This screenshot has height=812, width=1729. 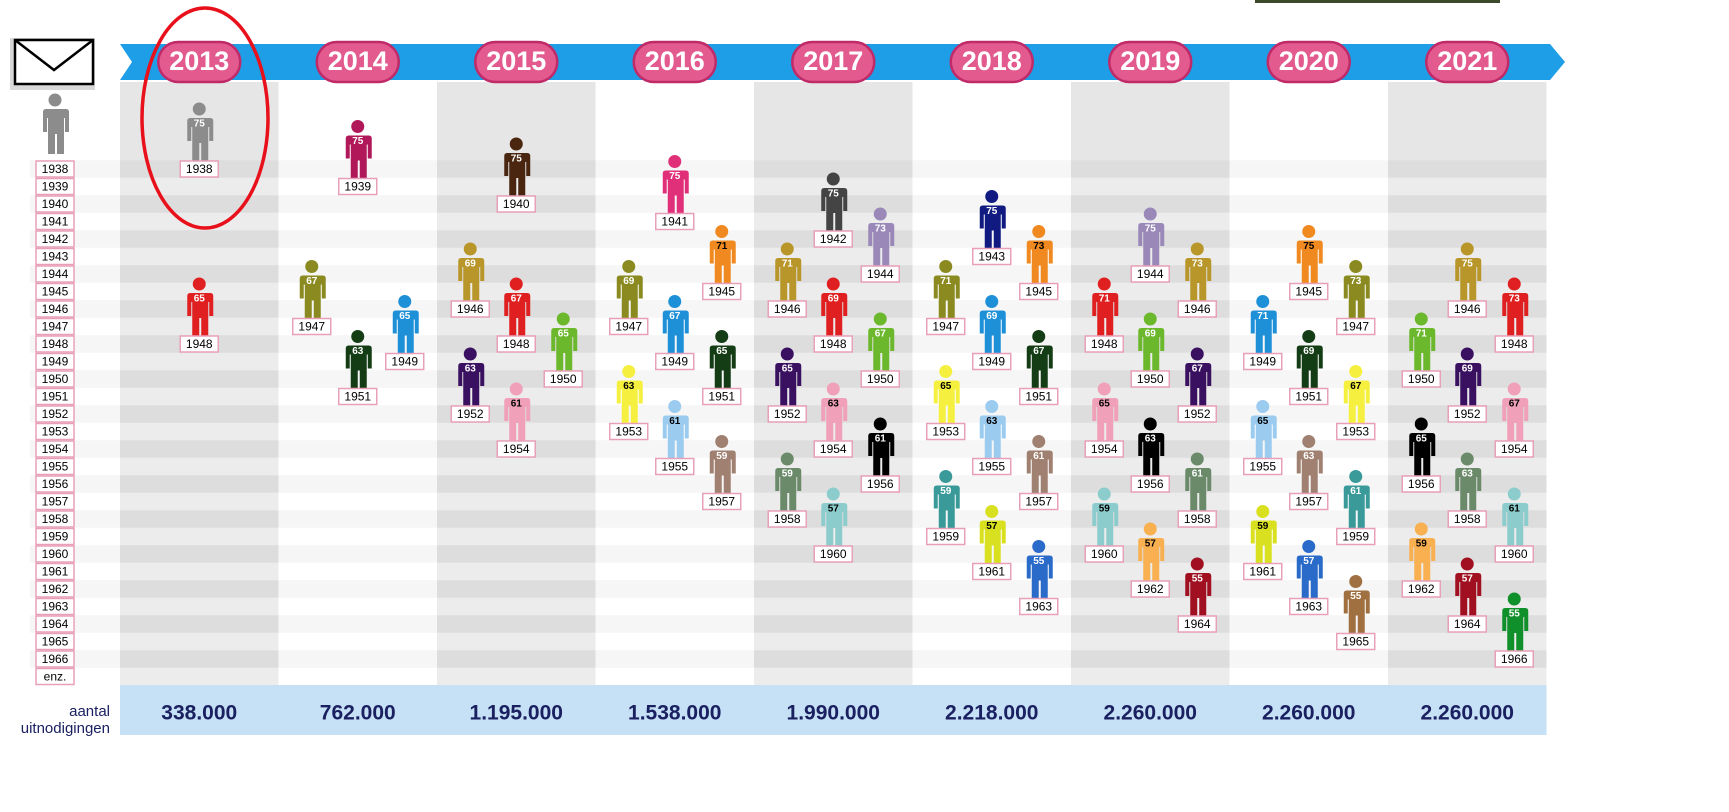 I want to click on birth-year: 1950, so click(x=1150, y=379).